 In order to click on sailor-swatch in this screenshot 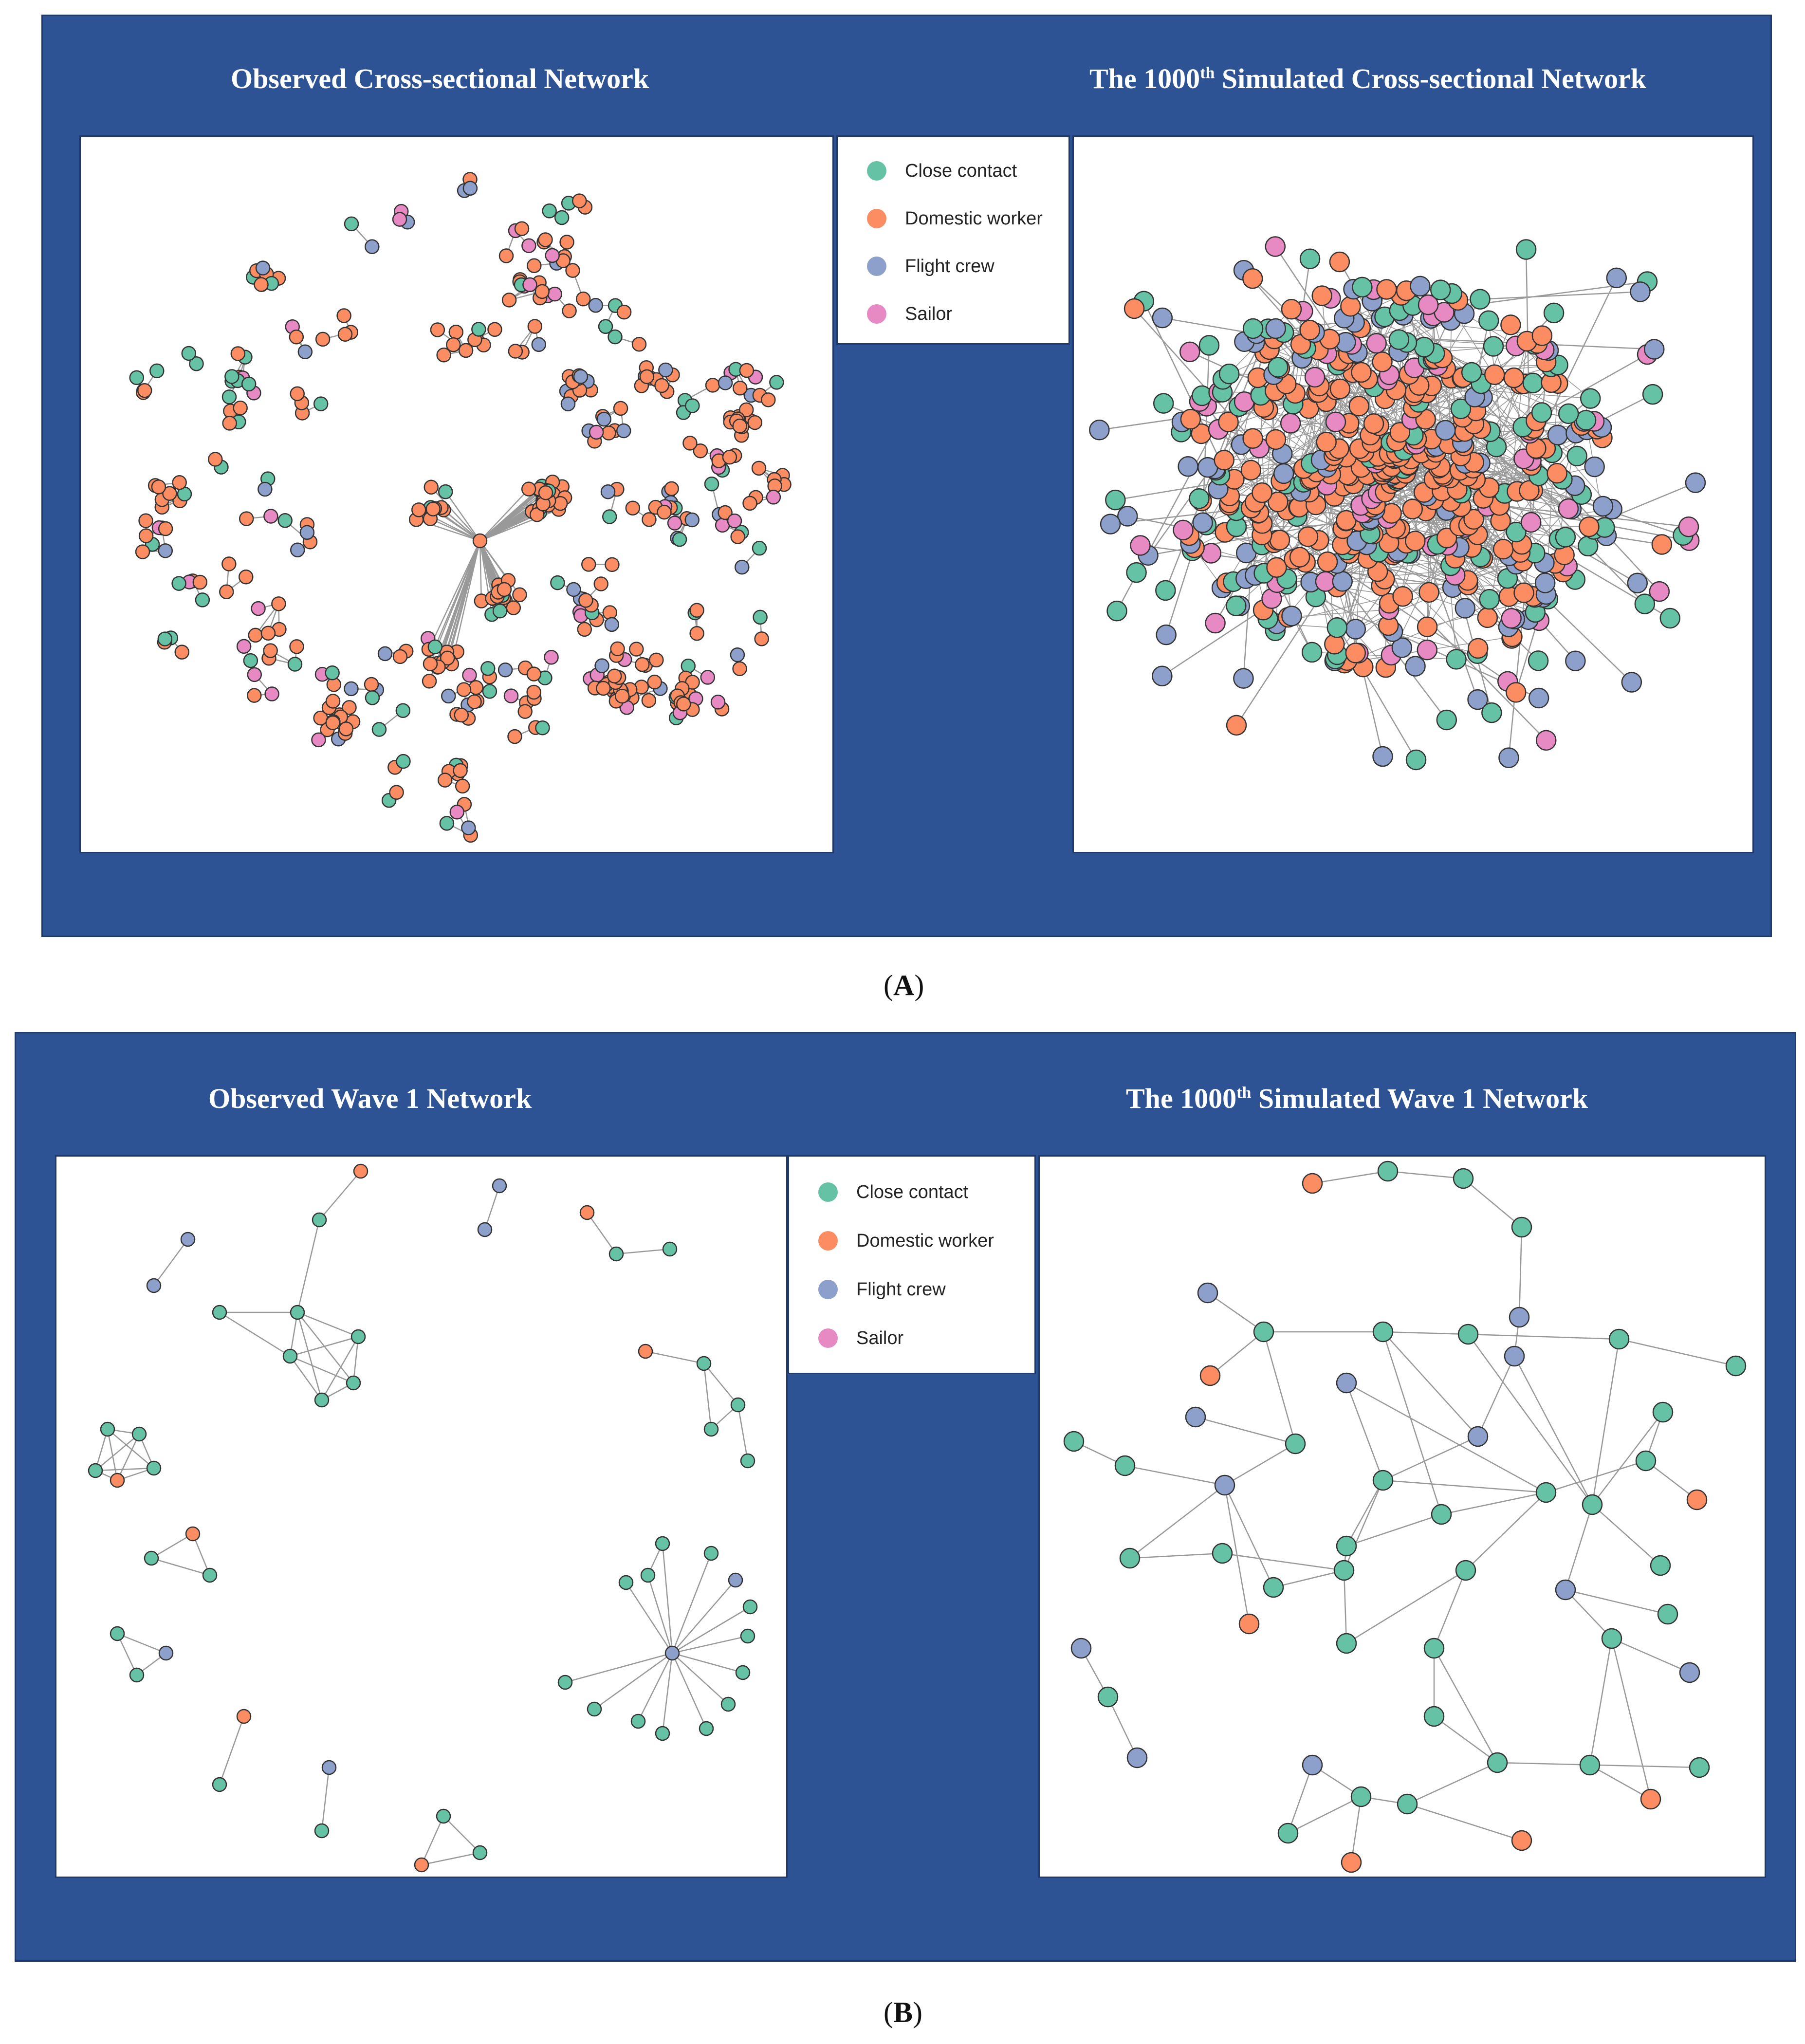, I will do `click(877, 314)`.